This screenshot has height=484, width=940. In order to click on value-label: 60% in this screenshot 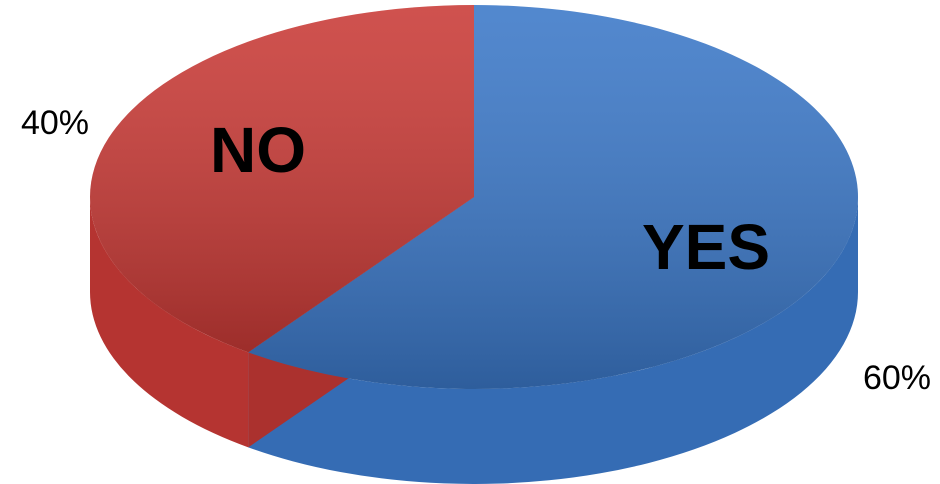, I will do `click(897, 378)`.